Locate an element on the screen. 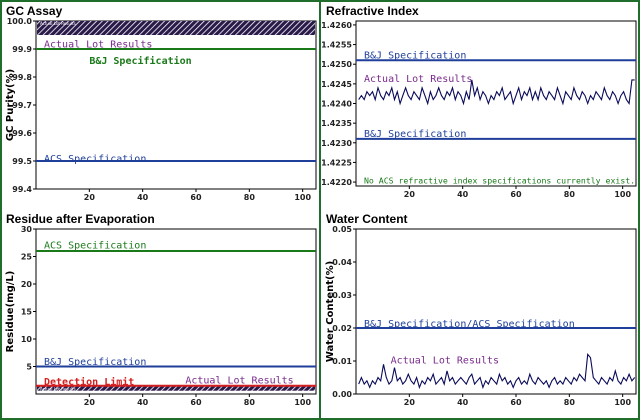  y-axis-label: Water Content(%) is located at coordinates (330, 311).